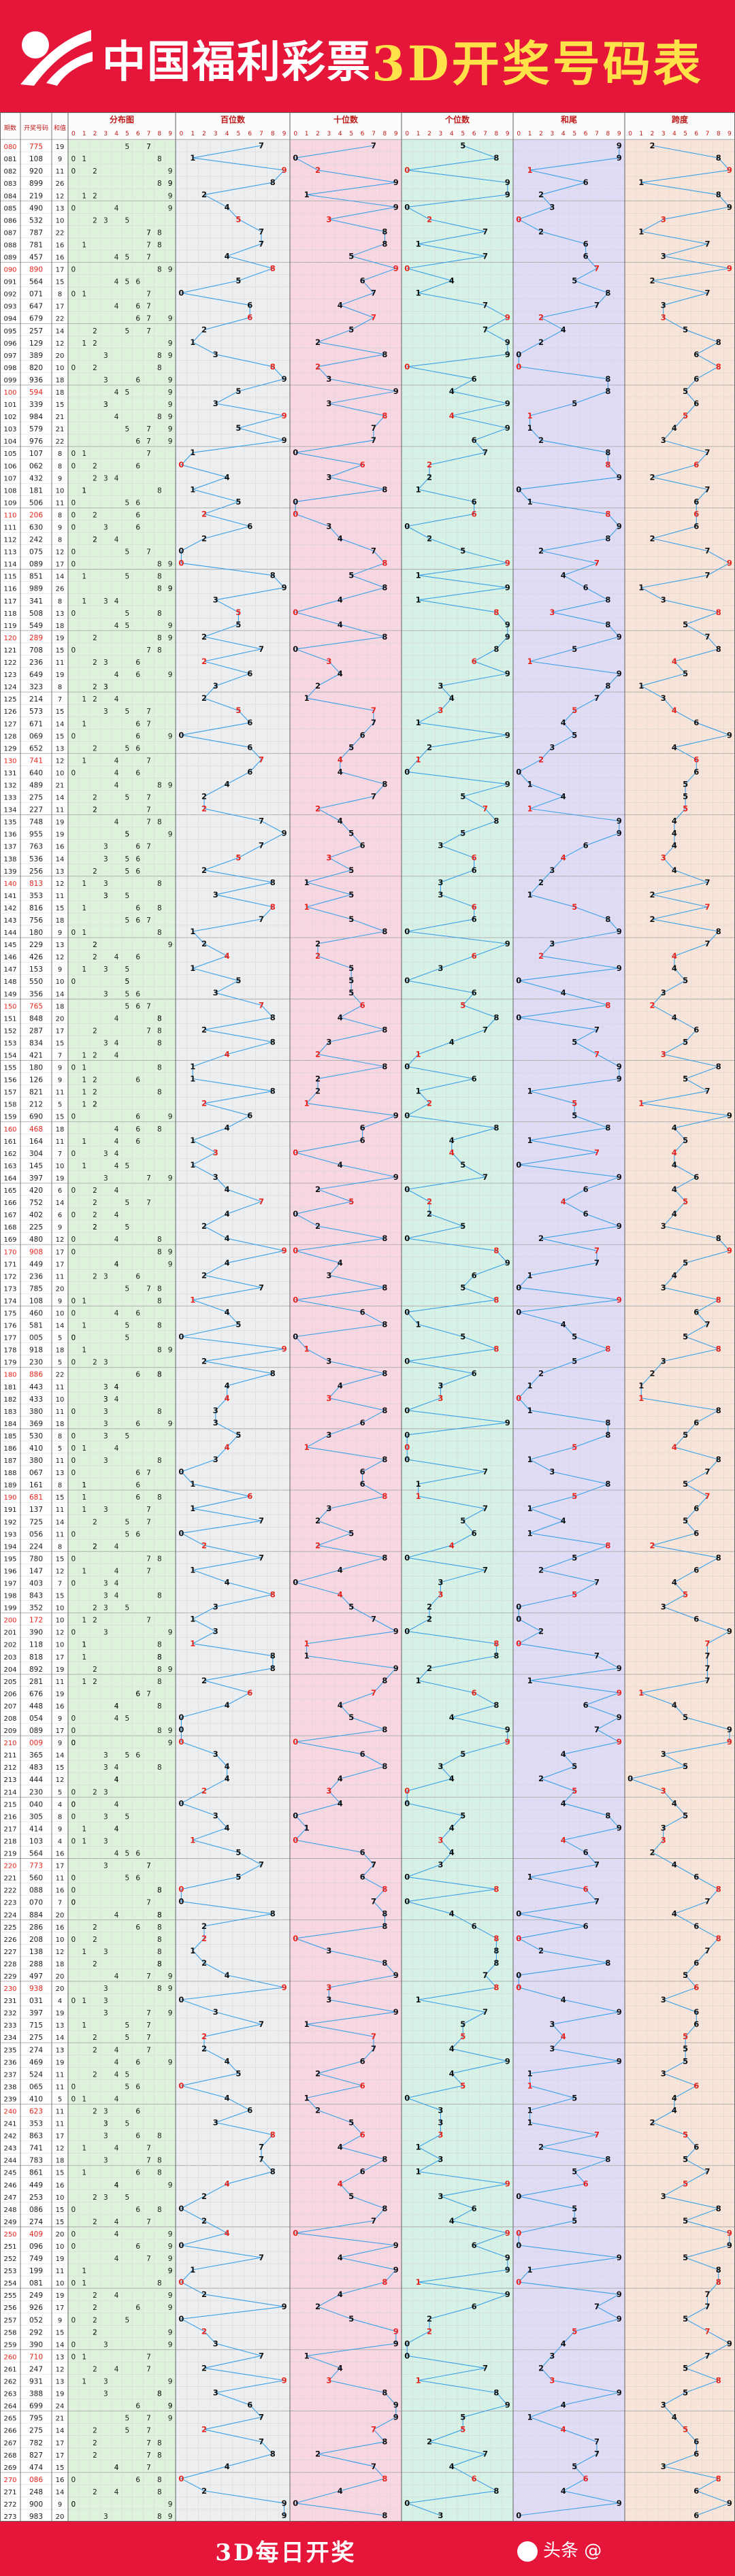 This screenshot has height=2576, width=735. What do you see at coordinates (36, 1510) in the screenshot?
I see `draw-number: 137` at bounding box center [36, 1510].